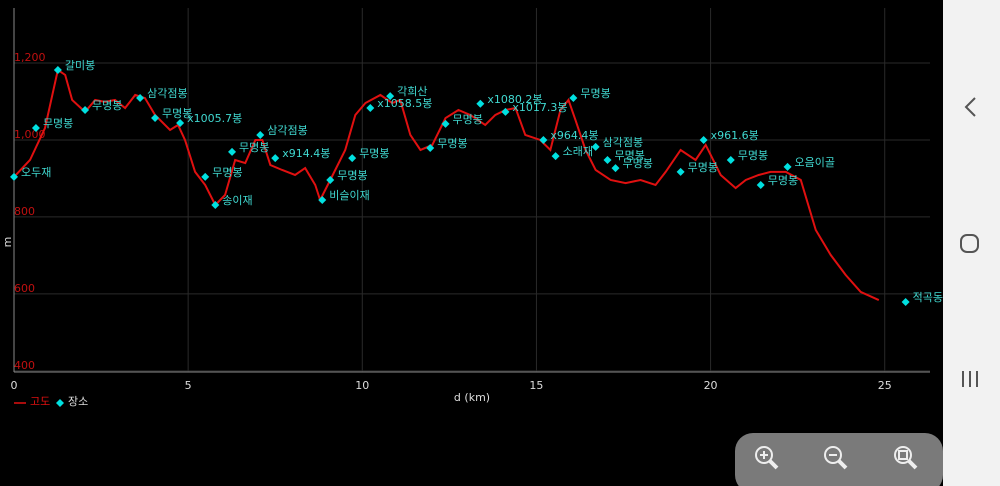 This screenshot has height=486, width=1000. What do you see at coordinates (574, 135) in the screenshot?
I see `place-label: x964.4봉` at bounding box center [574, 135].